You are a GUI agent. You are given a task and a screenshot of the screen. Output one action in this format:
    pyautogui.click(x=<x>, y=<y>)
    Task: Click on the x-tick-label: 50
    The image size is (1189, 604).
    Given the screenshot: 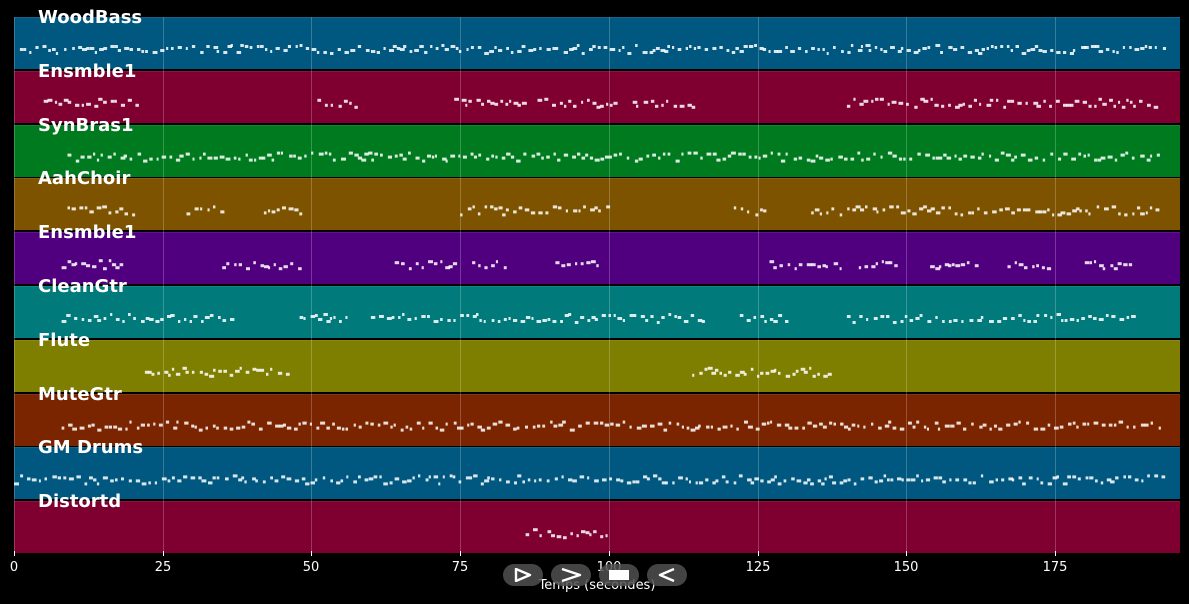 What is the action you would take?
    pyautogui.click(x=311, y=567)
    